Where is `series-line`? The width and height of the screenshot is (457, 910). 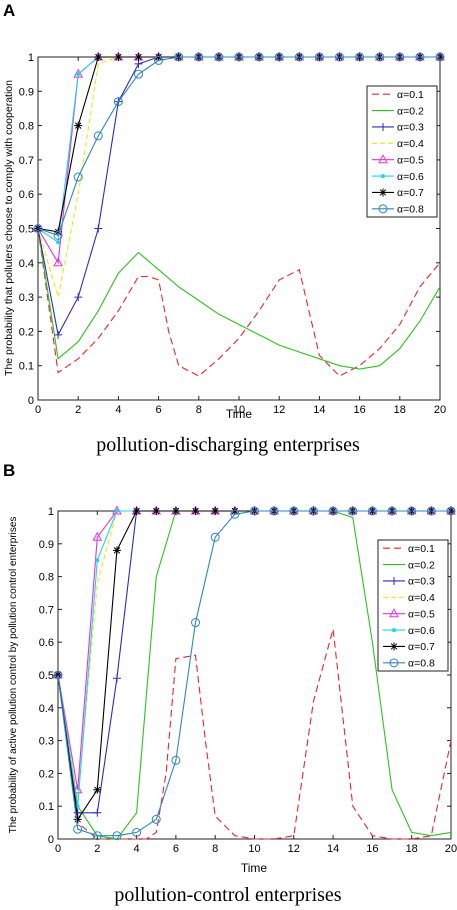 series-line is located at coordinates (239, 302).